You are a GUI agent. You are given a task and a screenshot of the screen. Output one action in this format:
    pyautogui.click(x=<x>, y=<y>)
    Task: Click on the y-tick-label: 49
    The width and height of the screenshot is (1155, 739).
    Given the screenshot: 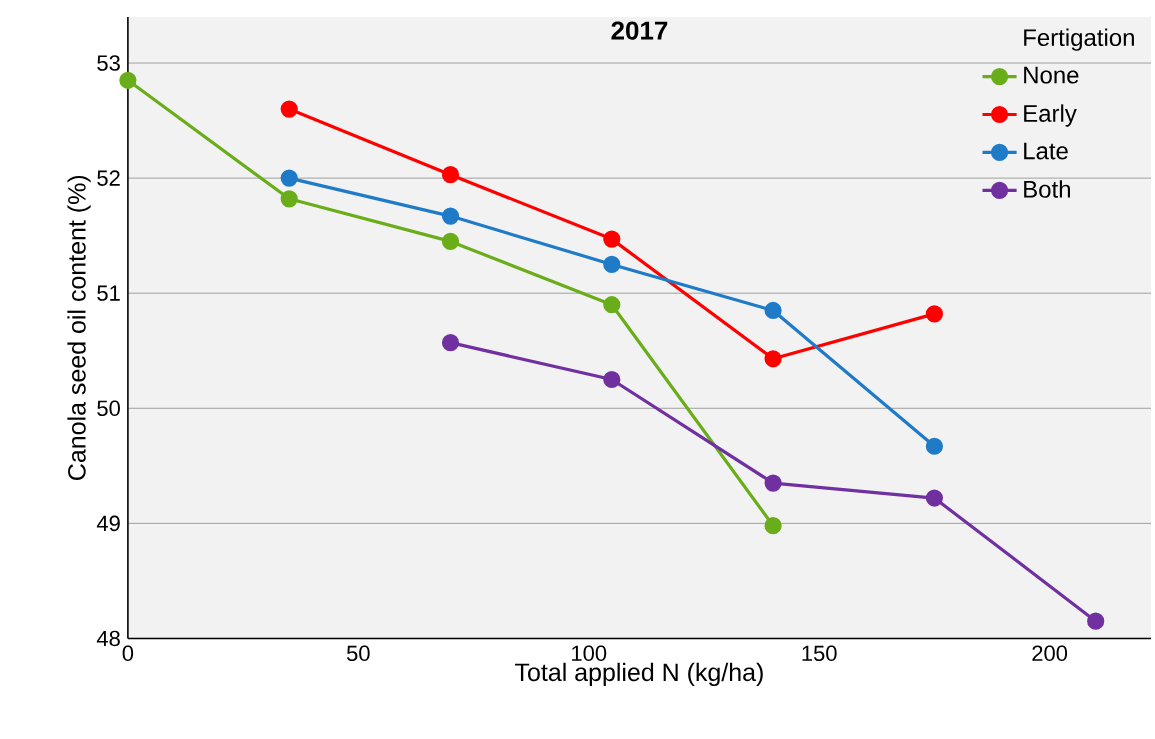 What is the action you would take?
    pyautogui.click(x=108, y=523)
    